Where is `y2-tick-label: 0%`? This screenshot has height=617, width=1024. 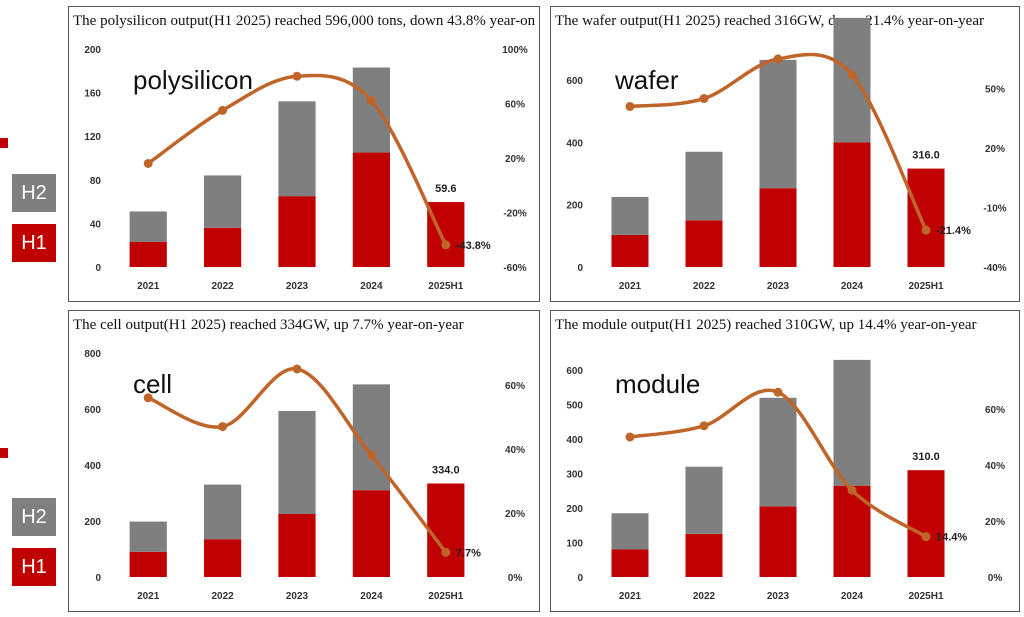 y2-tick-label: 0% is located at coordinates (995, 578).